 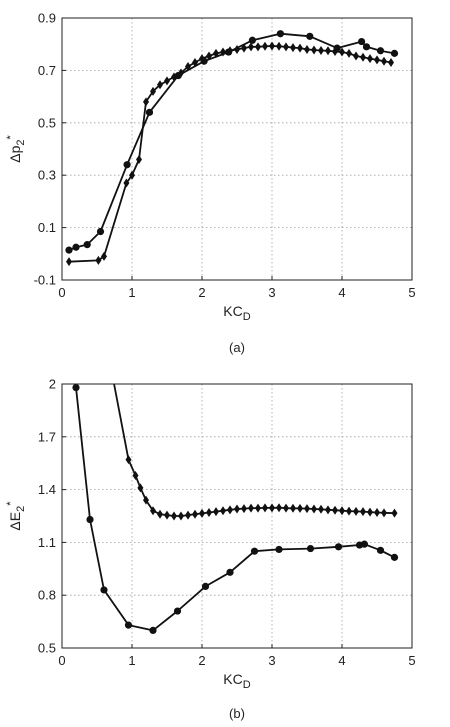 What do you see at coordinates (52, 384) in the screenshot?
I see `y-tick-label: 2` at bounding box center [52, 384].